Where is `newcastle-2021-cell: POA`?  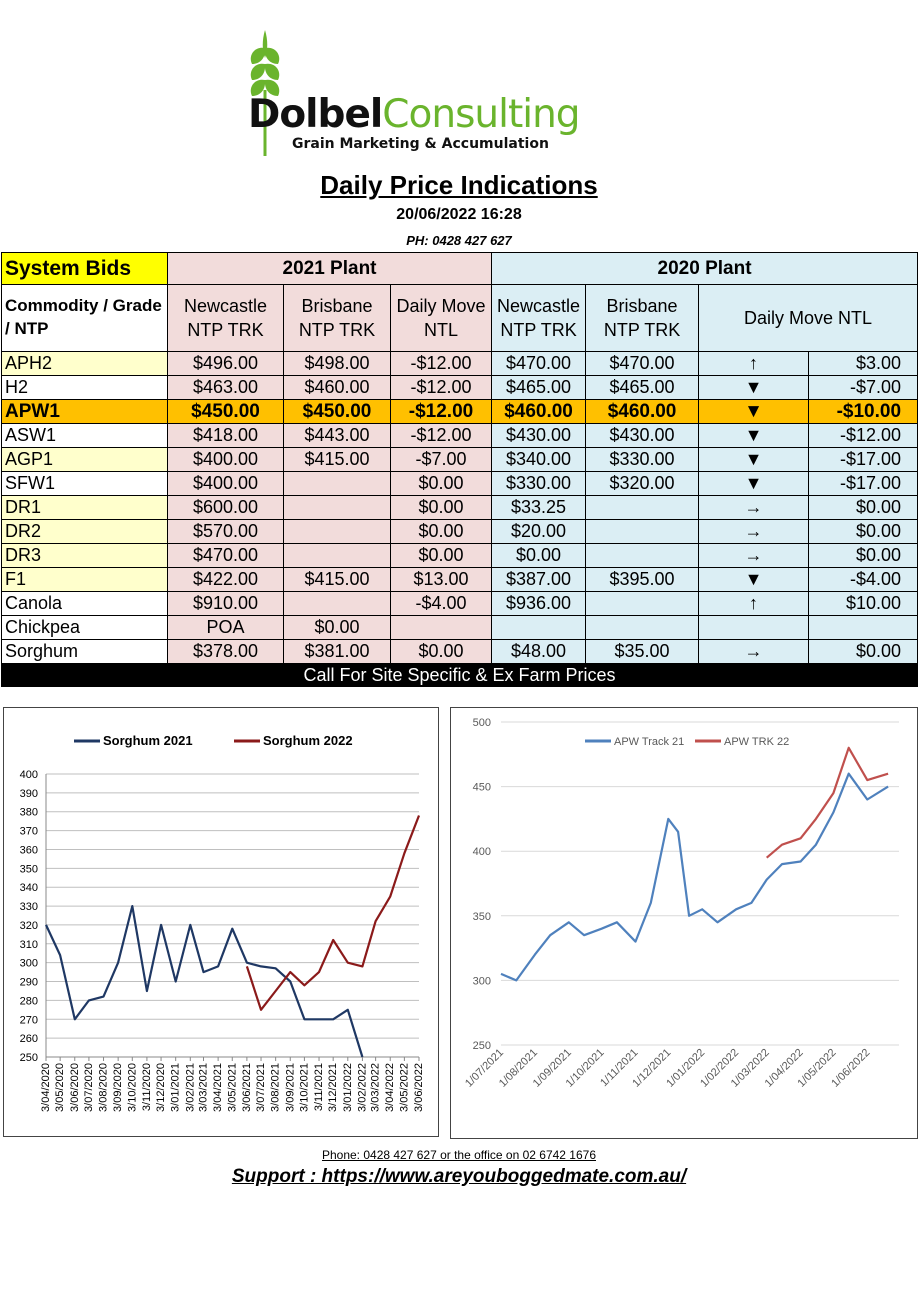 newcastle-2021-cell: POA is located at coordinates (225, 627).